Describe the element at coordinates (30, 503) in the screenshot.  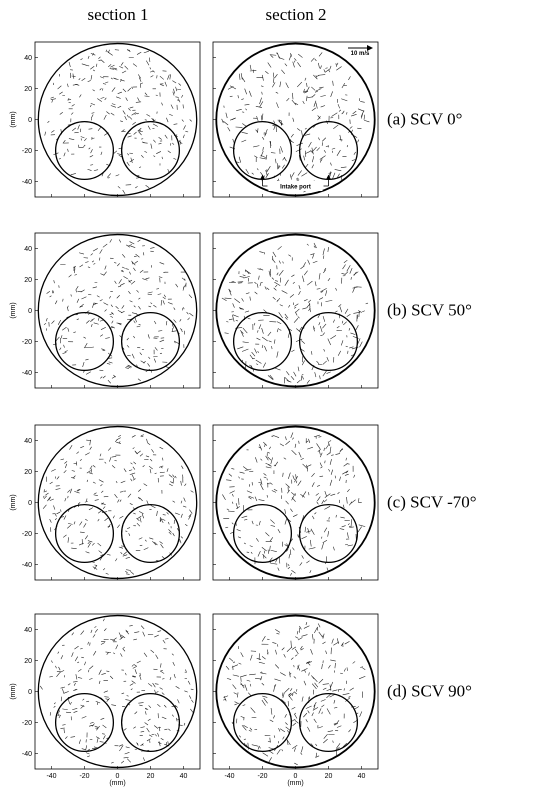
I see `y-tick-label: 0` at that location.